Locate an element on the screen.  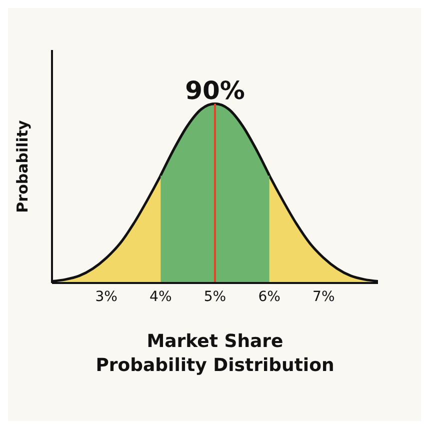
x-tick-label: 4% is located at coordinates (161, 296).